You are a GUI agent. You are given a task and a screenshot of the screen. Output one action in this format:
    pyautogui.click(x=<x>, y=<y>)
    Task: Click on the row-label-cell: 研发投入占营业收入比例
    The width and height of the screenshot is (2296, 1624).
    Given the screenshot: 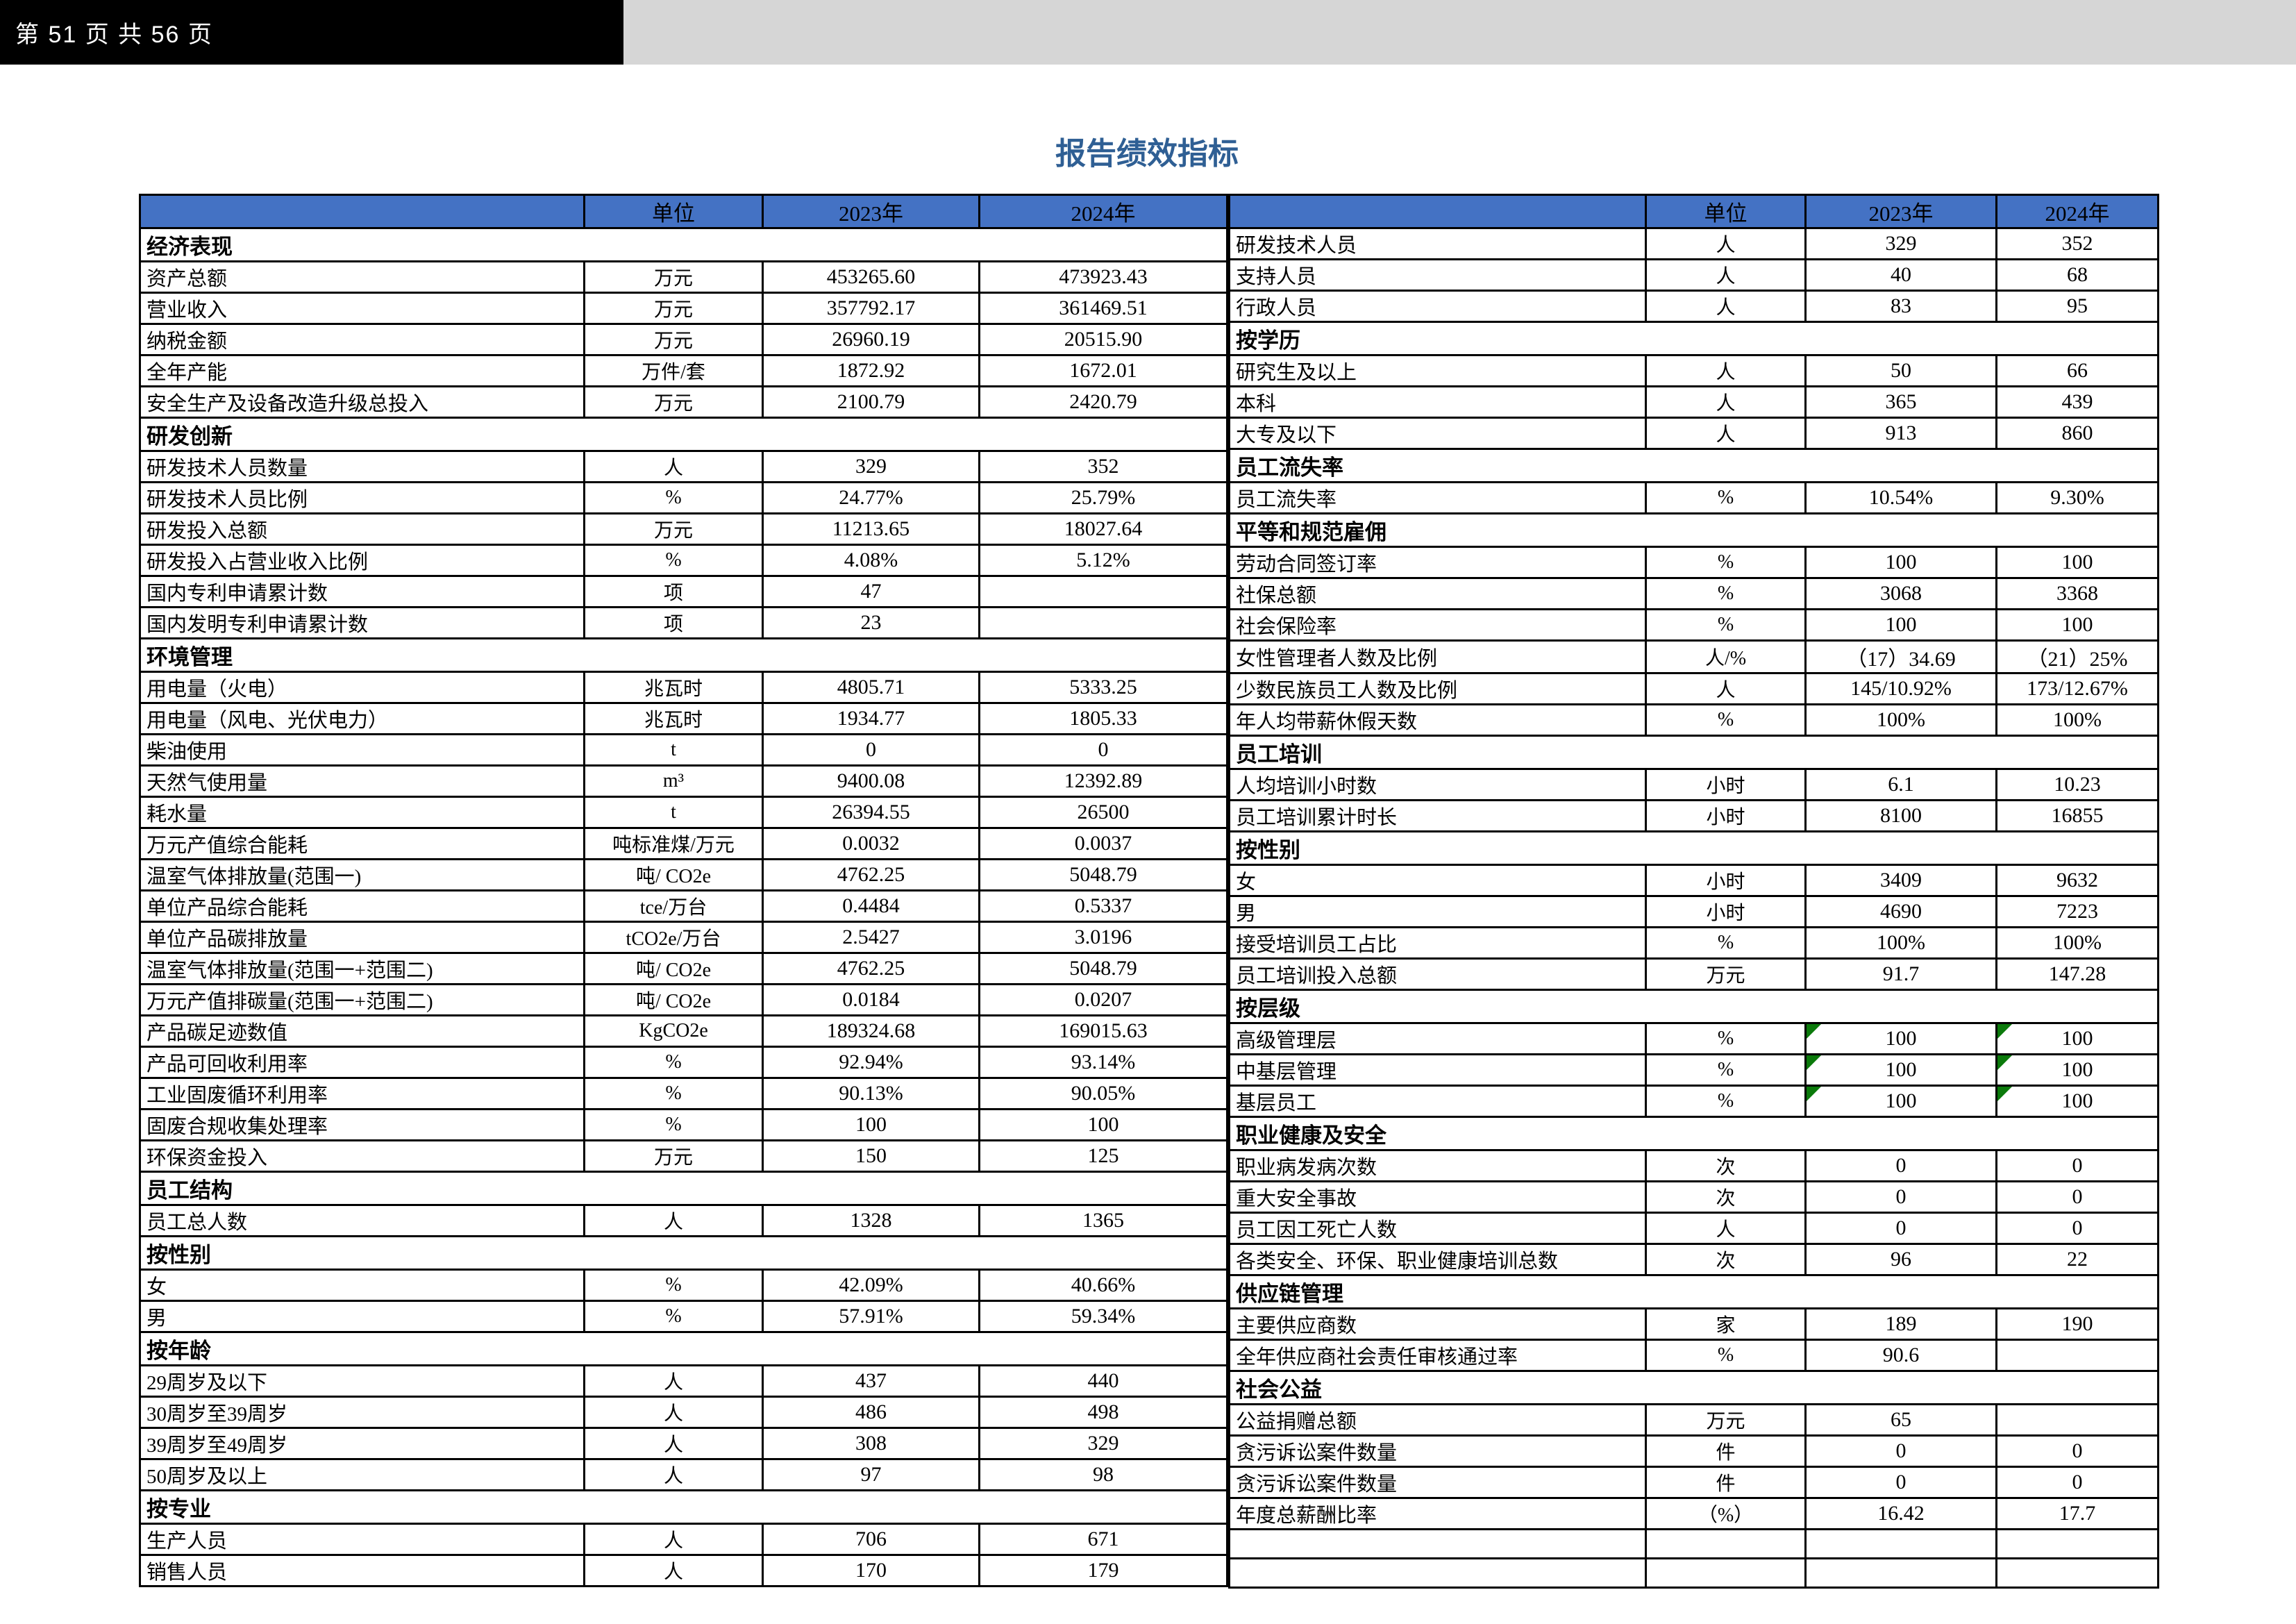 What is the action you would take?
    pyautogui.click(x=362, y=560)
    